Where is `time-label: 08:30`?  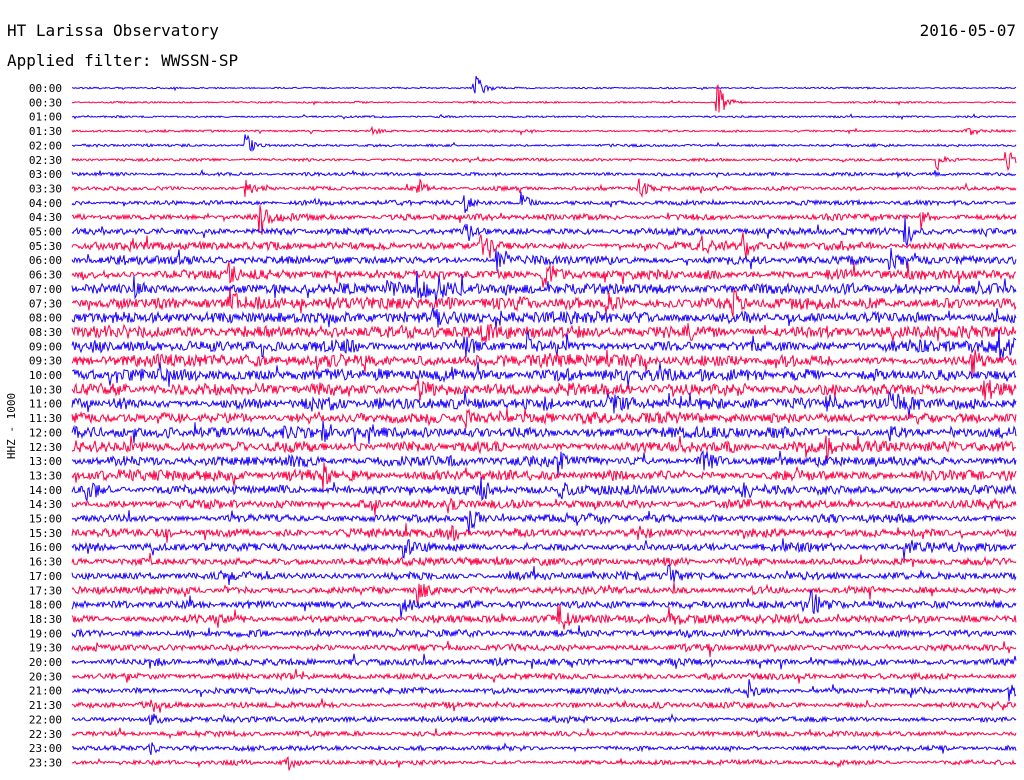 time-label: 08:30 is located at coordinates (45, 332).